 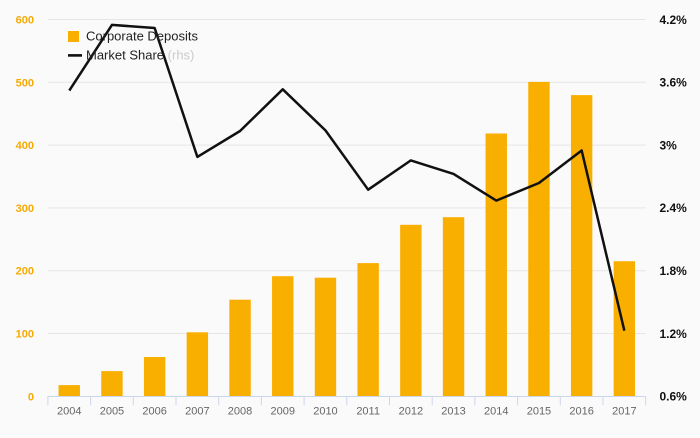 I want to click on svg-text: 2004, so click(x=69, y=412).